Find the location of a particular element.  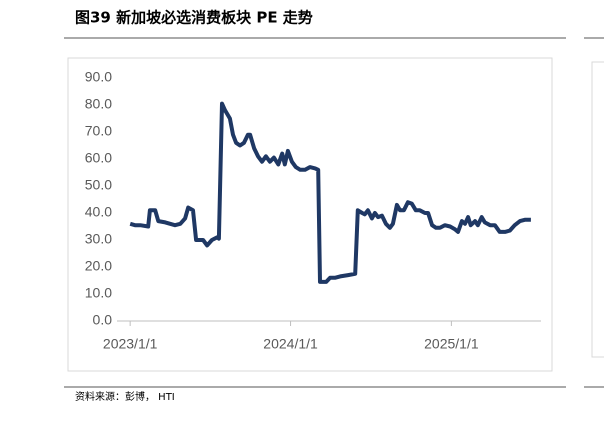

y-tick-label: 20.0 is located at coordinates (98, 266).